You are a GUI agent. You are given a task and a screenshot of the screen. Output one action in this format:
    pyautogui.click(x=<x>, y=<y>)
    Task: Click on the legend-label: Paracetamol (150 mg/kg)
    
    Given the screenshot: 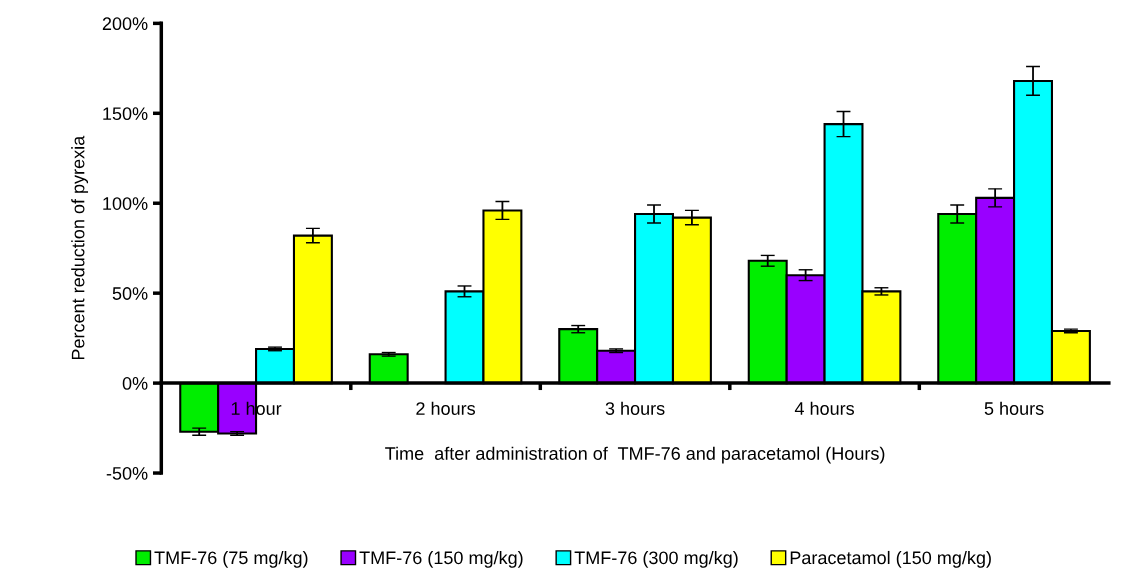 What is the action you would take?
    pyautogui.click(x=890, y=559)
    